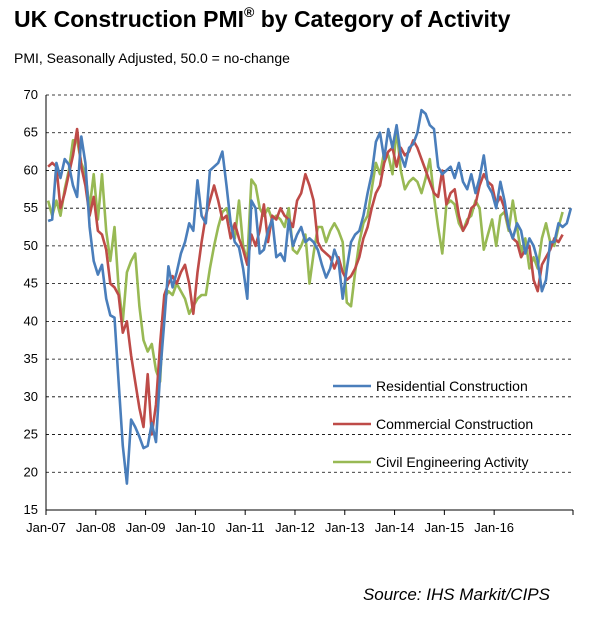 The image size is (589, 617). What do you see at coordinates (31, 358) in the screenshot?
I see `y-tick-label: 35` at bounding box center [31, 358].